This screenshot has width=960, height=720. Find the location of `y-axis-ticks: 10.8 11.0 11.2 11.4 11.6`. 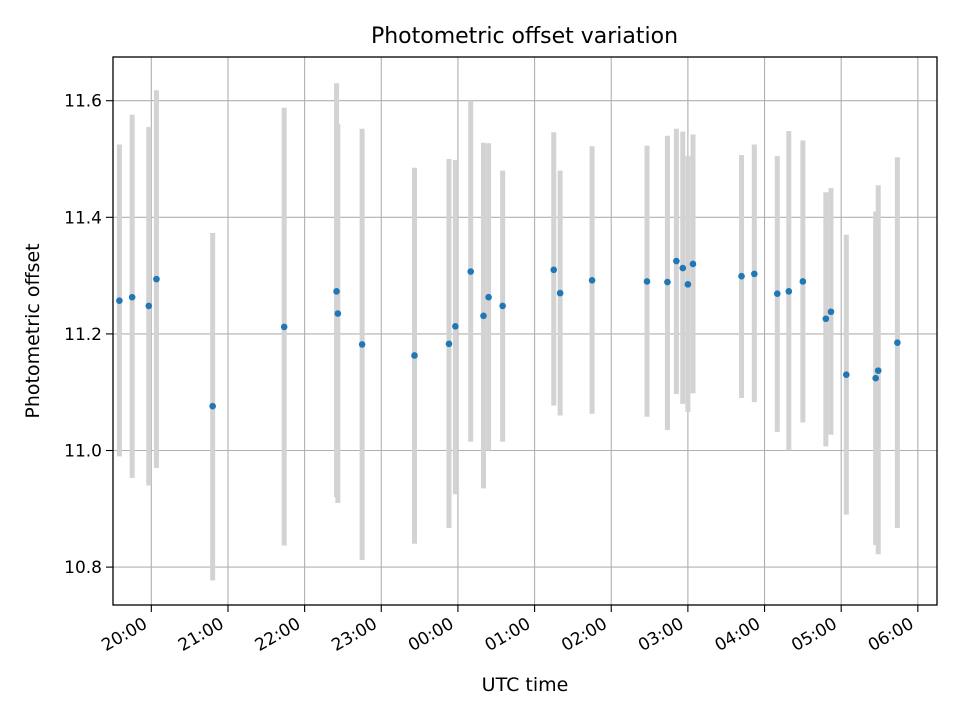

y-axis-ticks: 10.8 11.0 11.2 11.4 11.6 is located at coordinates (88, 335).